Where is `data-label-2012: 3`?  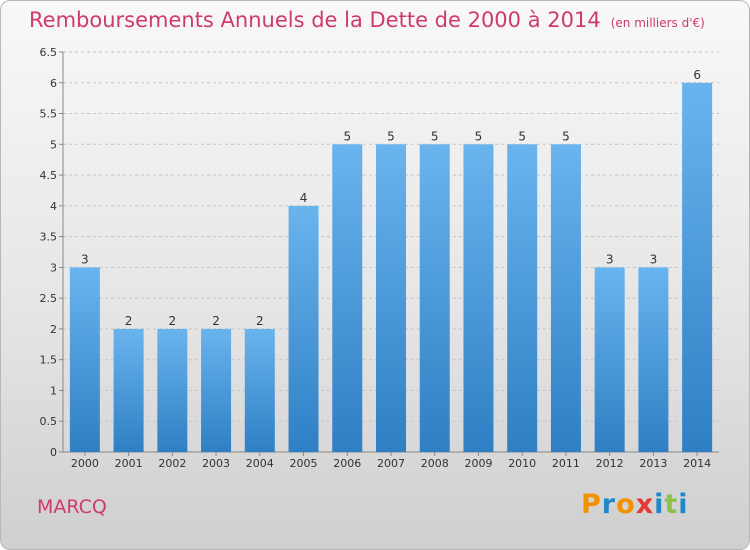 data-label-2012: 3 is located at coordinates (610, 259).